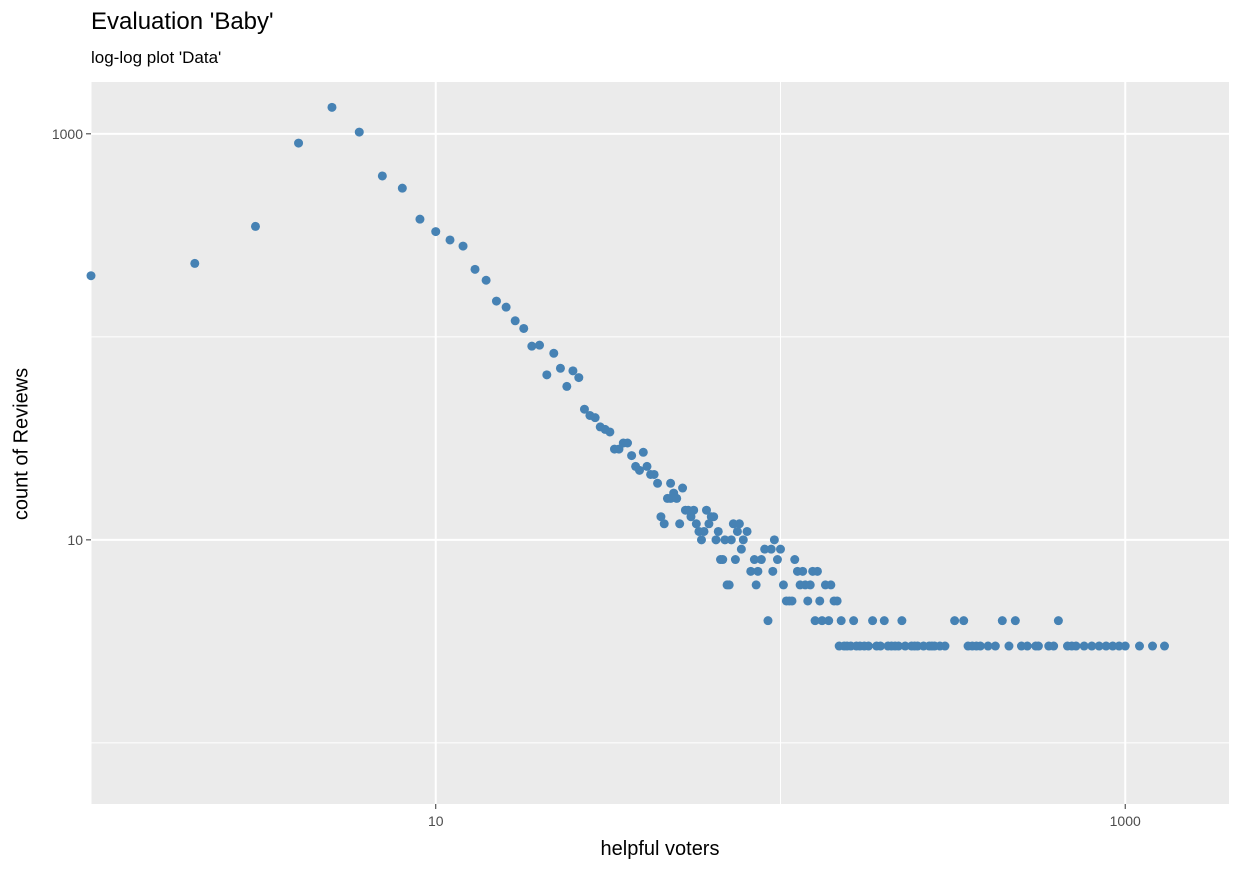 The width and height of the screenshot is (1240, 874). I want to click on y-tick-label: 1000, so click(67, 134).